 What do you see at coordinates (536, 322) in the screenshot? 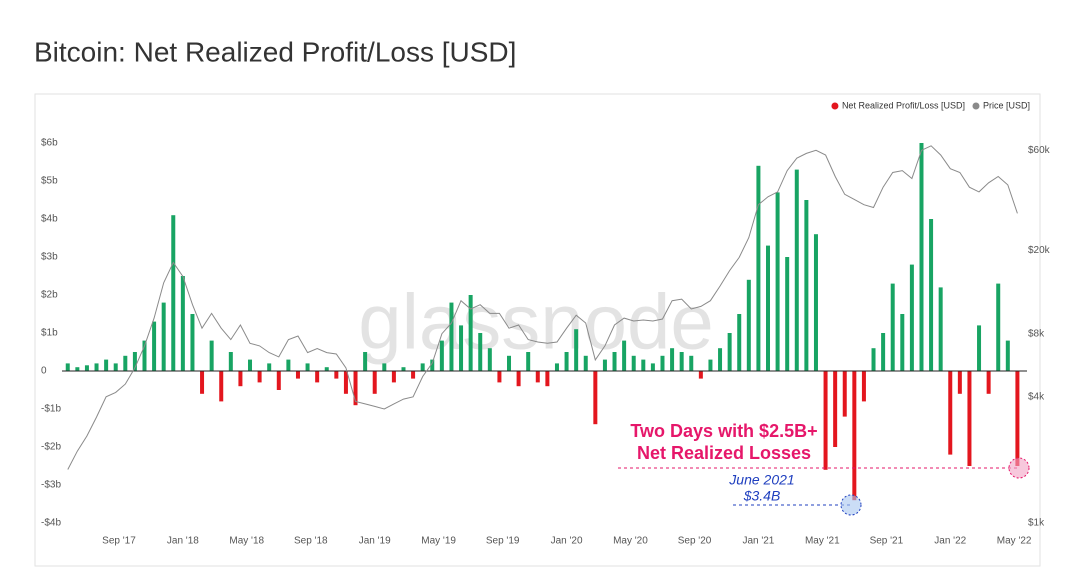
I see `watermark: glassnode` at bounding box center [536, 322].